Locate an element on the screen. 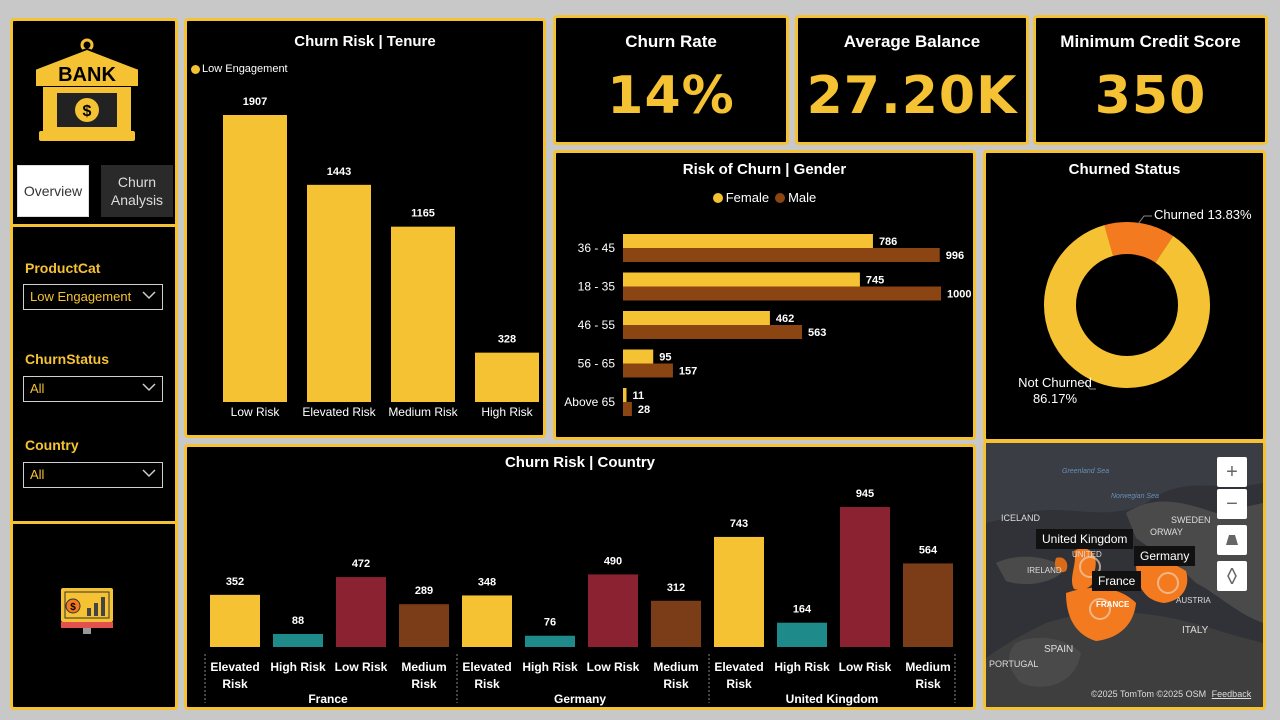 This screenshot has height=720, width=1280. tab-overview: Overview is located at coordinates (53, 191).